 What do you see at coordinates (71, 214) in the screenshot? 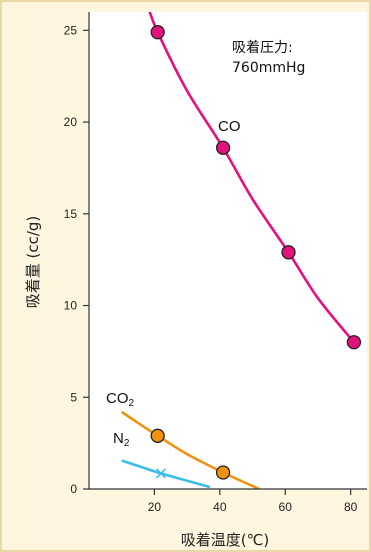
I see `y-tick-label: 15` at bounding box center [71, 214].